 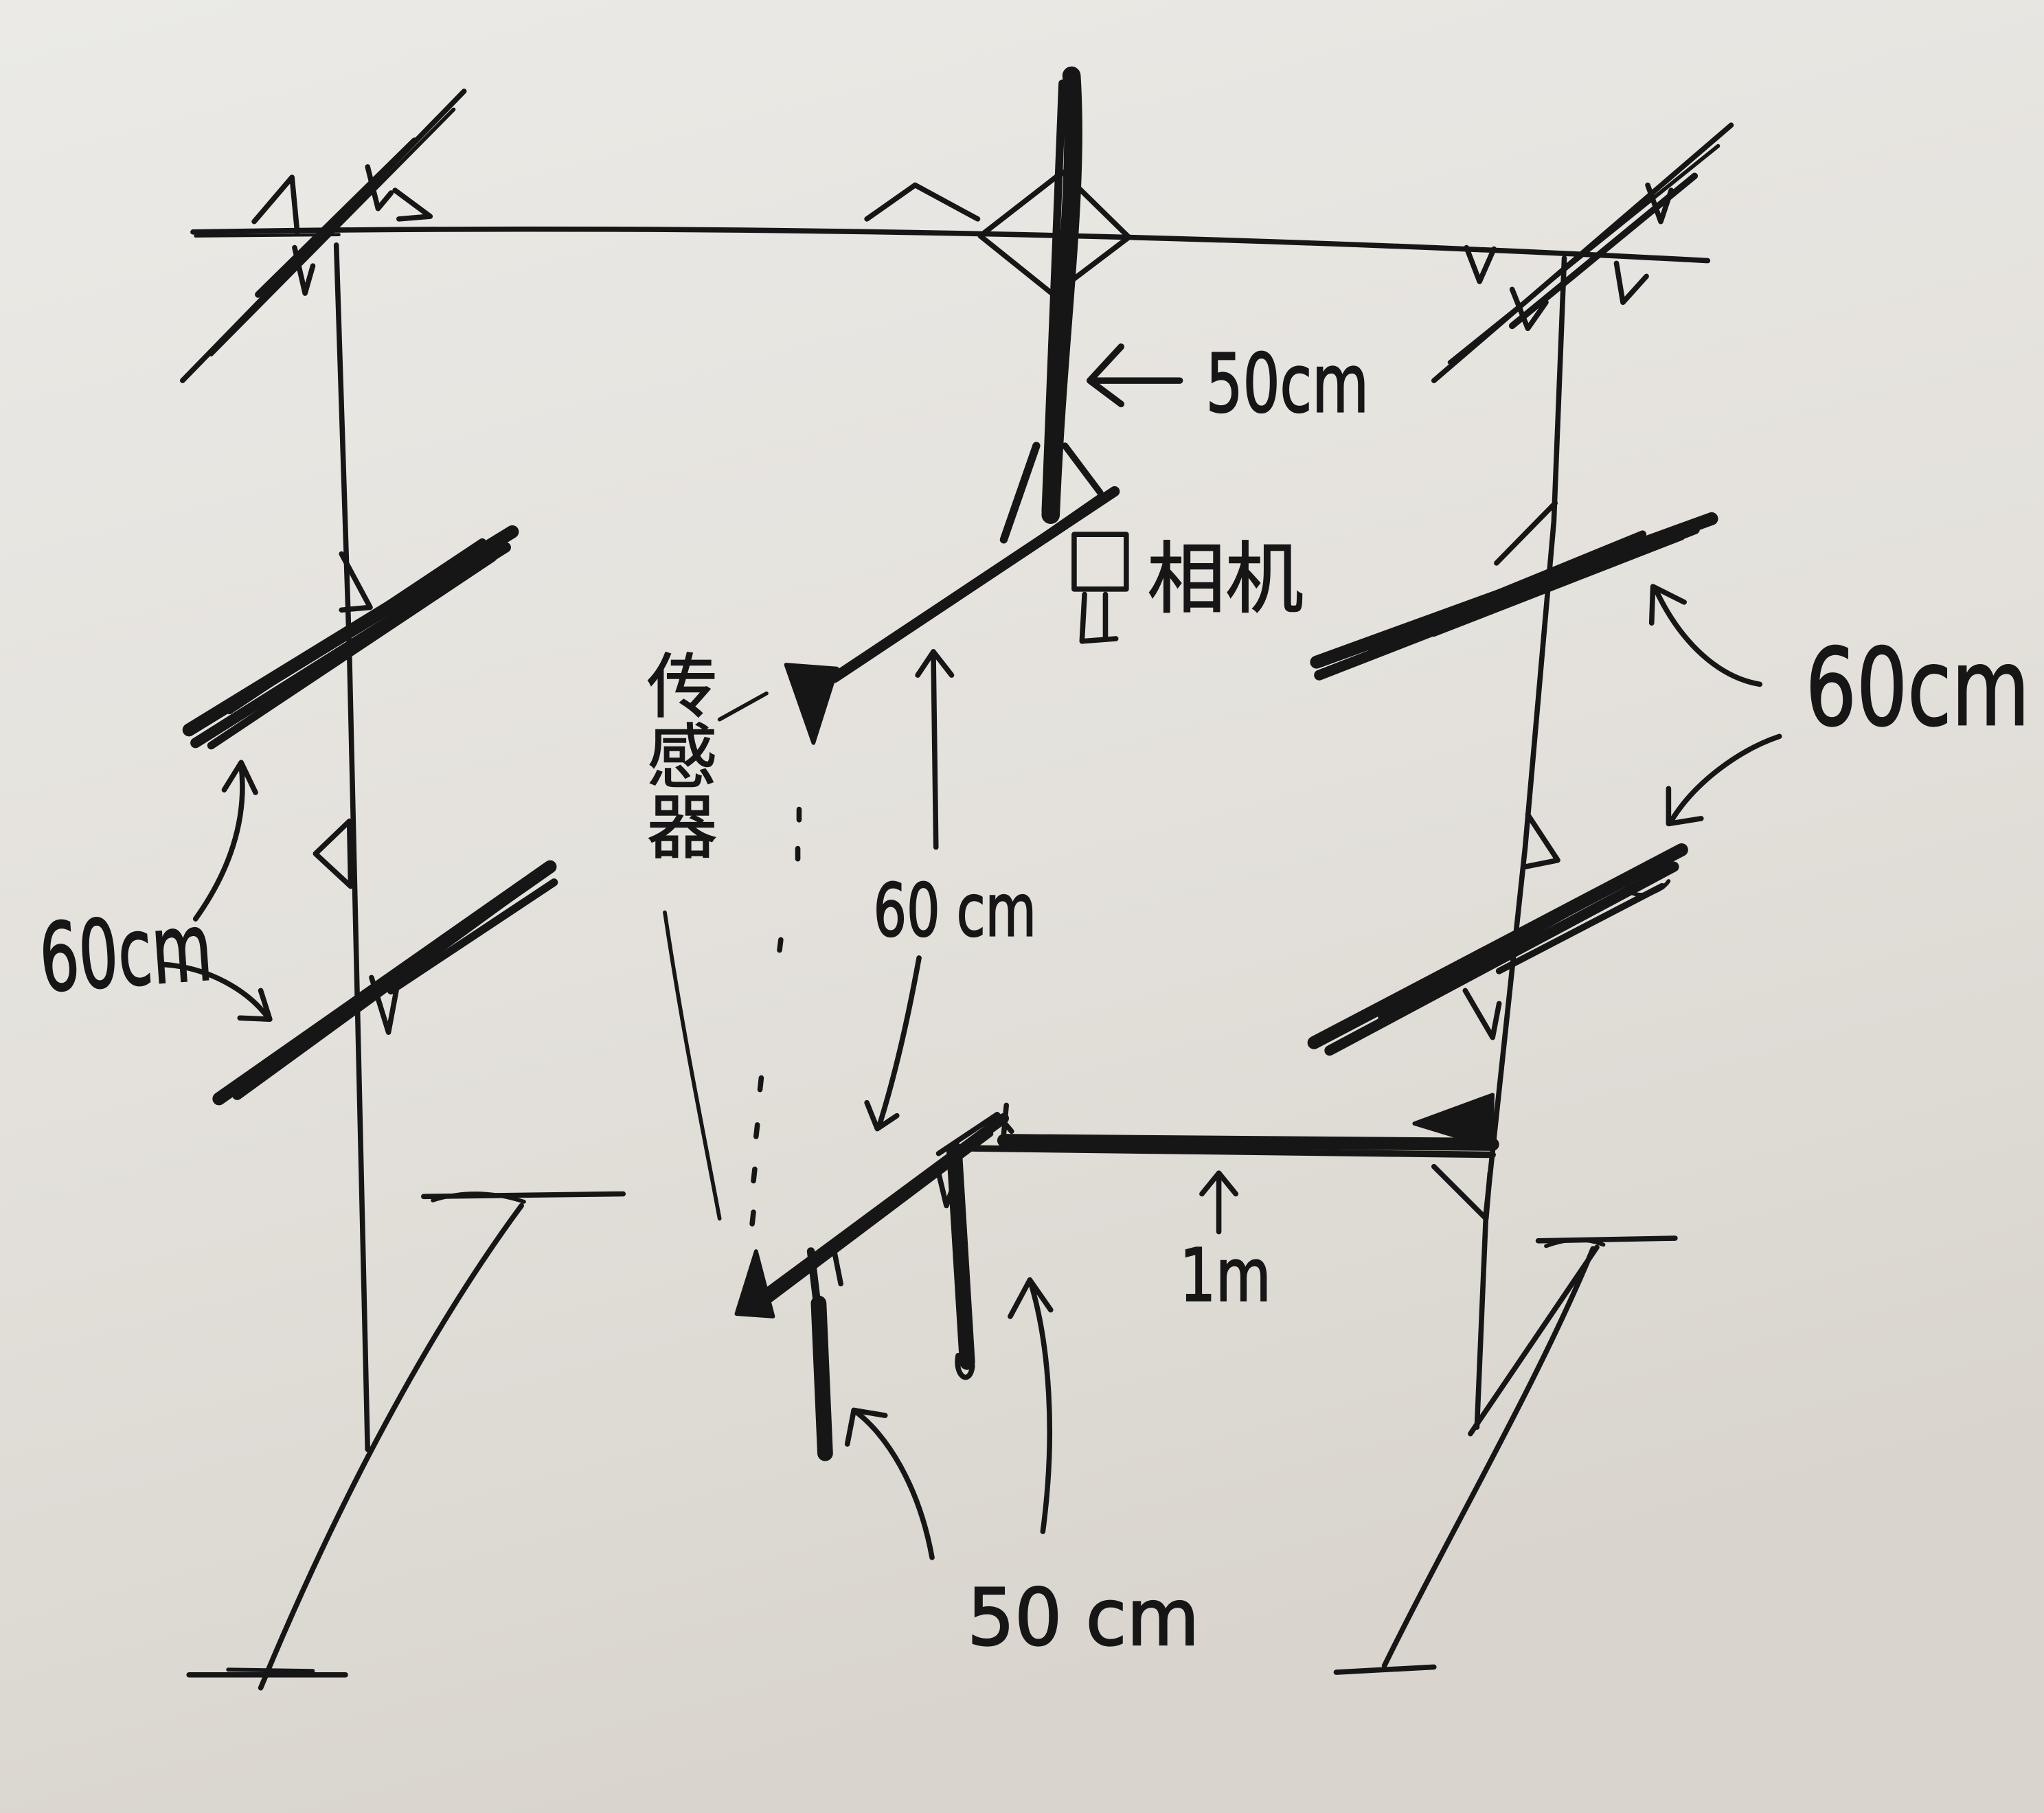 I want to click on top-left-pole, so click(x=323, y=236).